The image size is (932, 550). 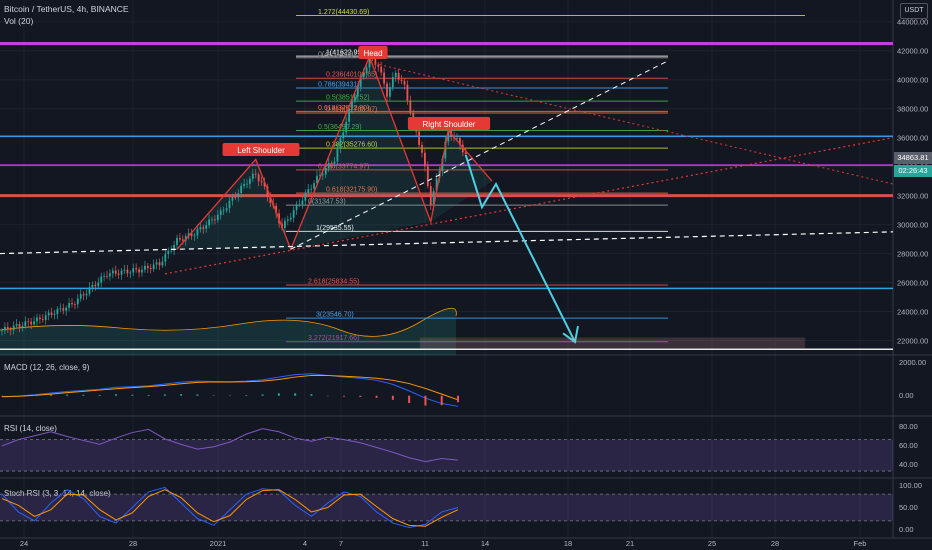 What do you see at coordinates (360, 153) in the screenshot?
I see `pattern-fill` at bounding box center [360, 153].